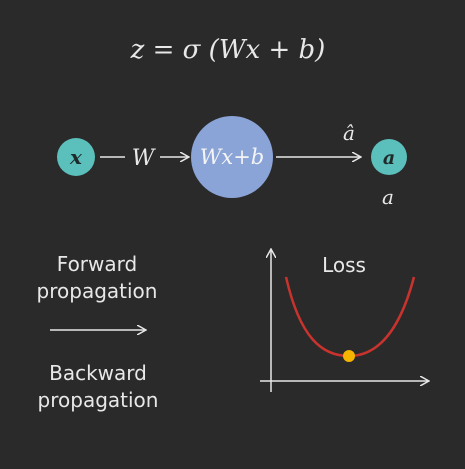  Describe the element at coordinates (388, 197) in the screenshot. I see `target-label: a` at that location.